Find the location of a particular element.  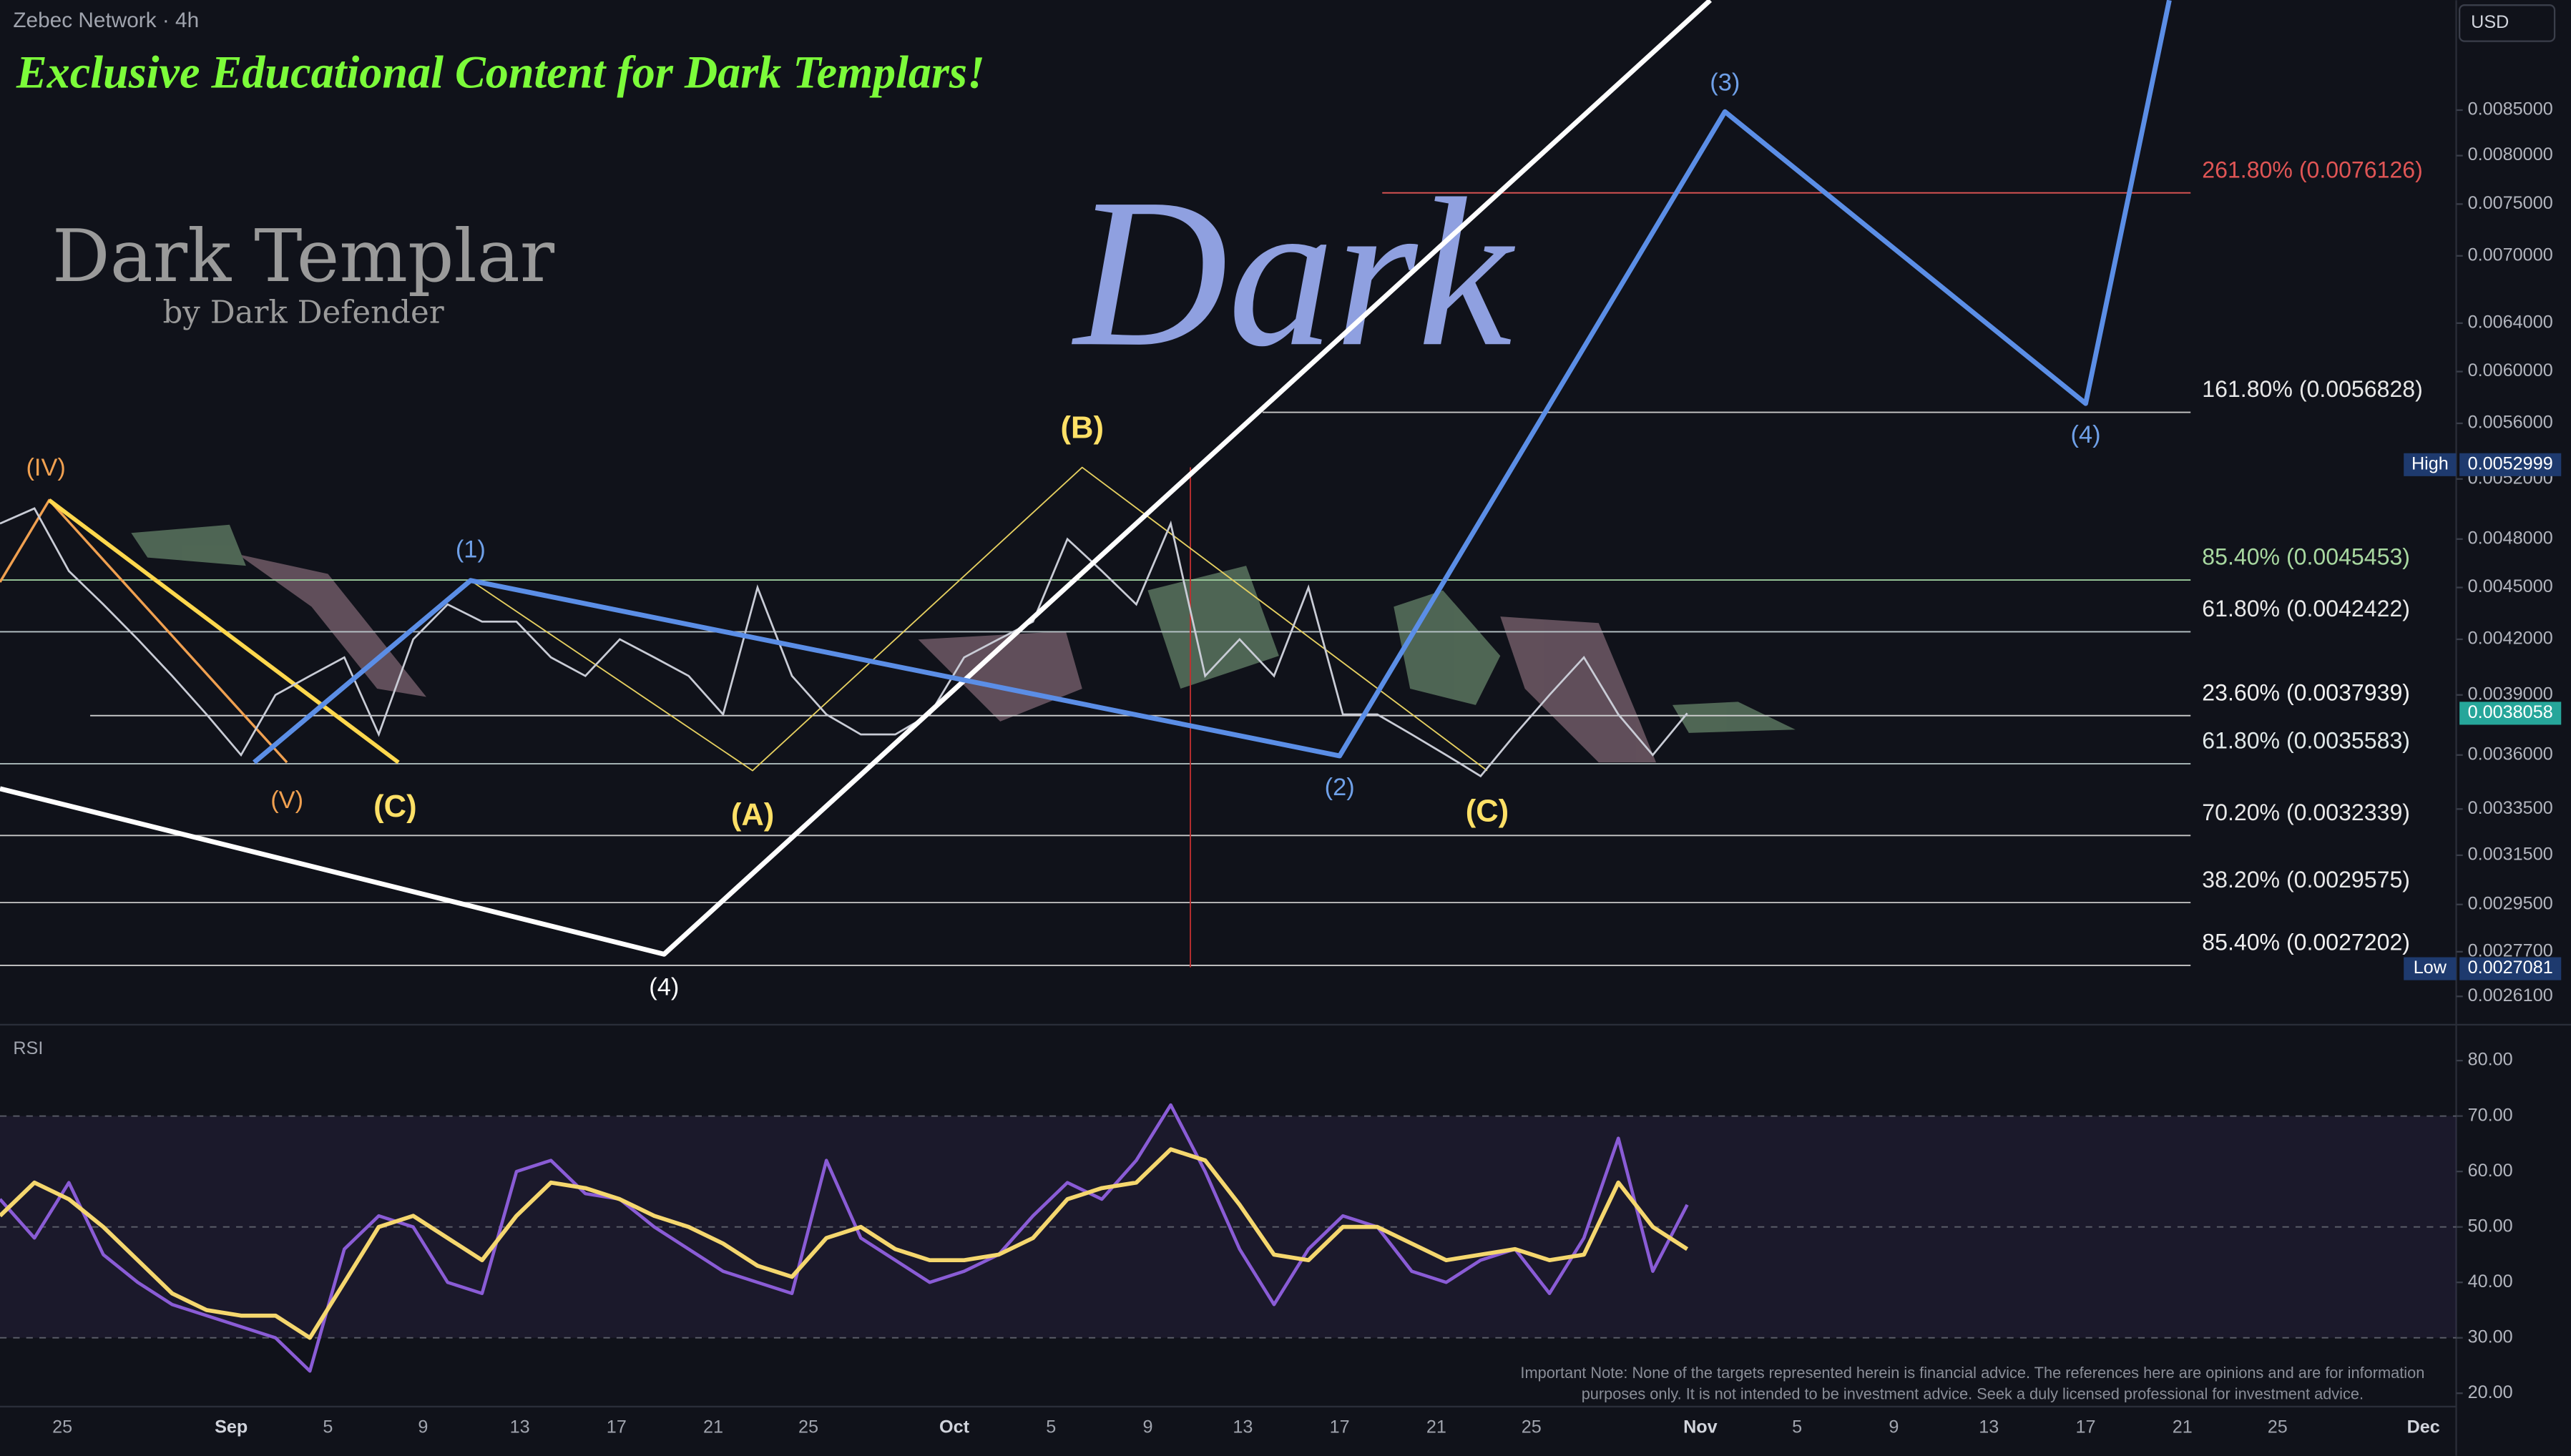

watermark: Dark is located at coordinates (1294, 272).